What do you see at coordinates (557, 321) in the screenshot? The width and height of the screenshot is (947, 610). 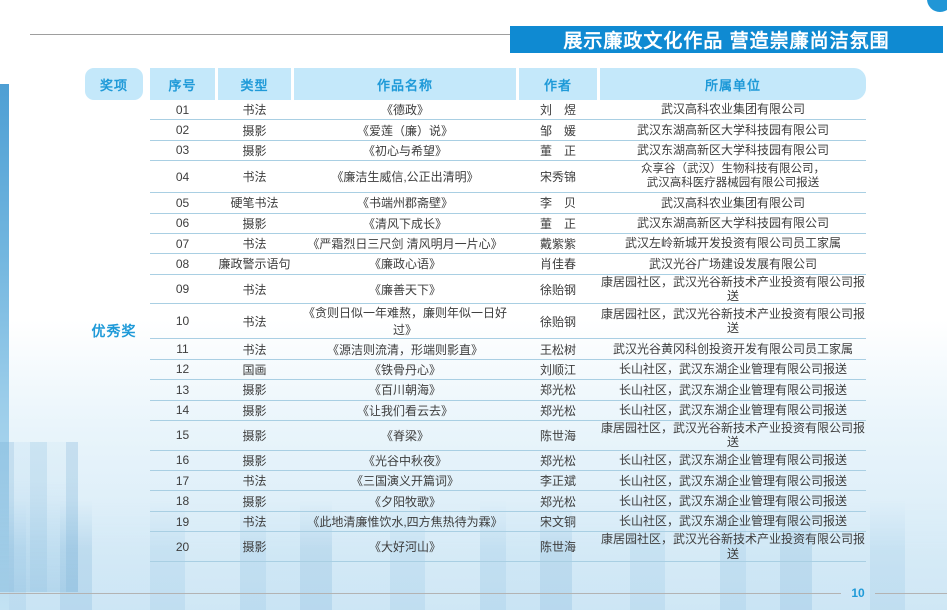 I see `cell-author: 徐贻钢` at bounding box center [557, 321].